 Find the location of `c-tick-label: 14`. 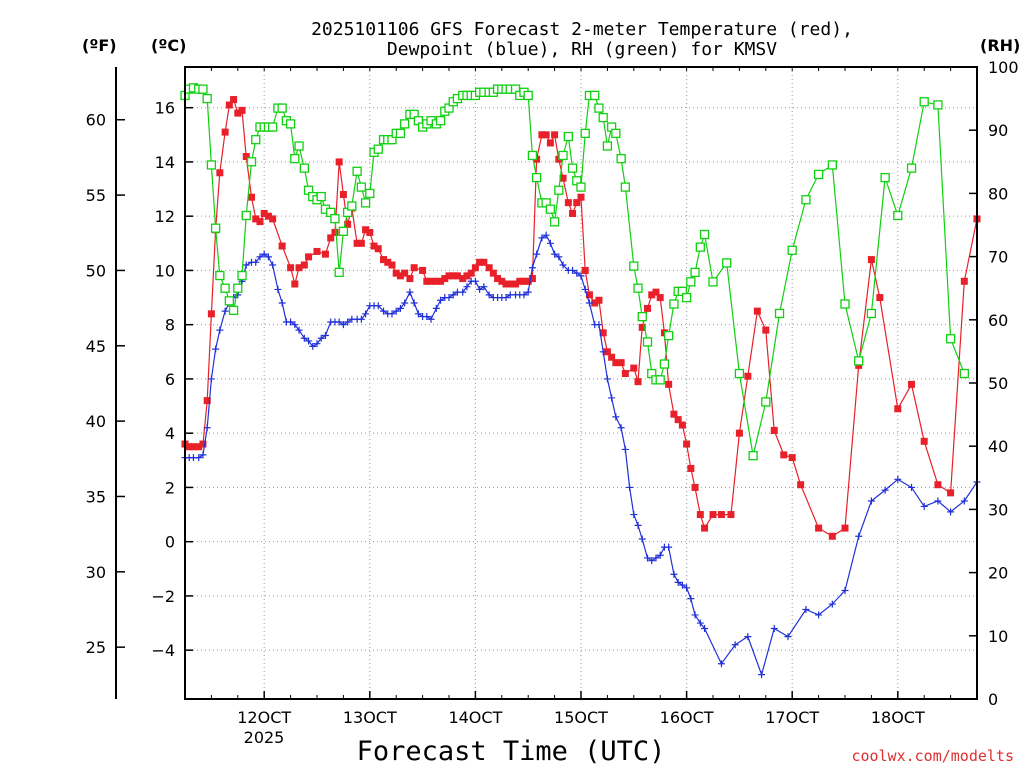

c-tick-label: 14 is located at coordinates (165, 162).